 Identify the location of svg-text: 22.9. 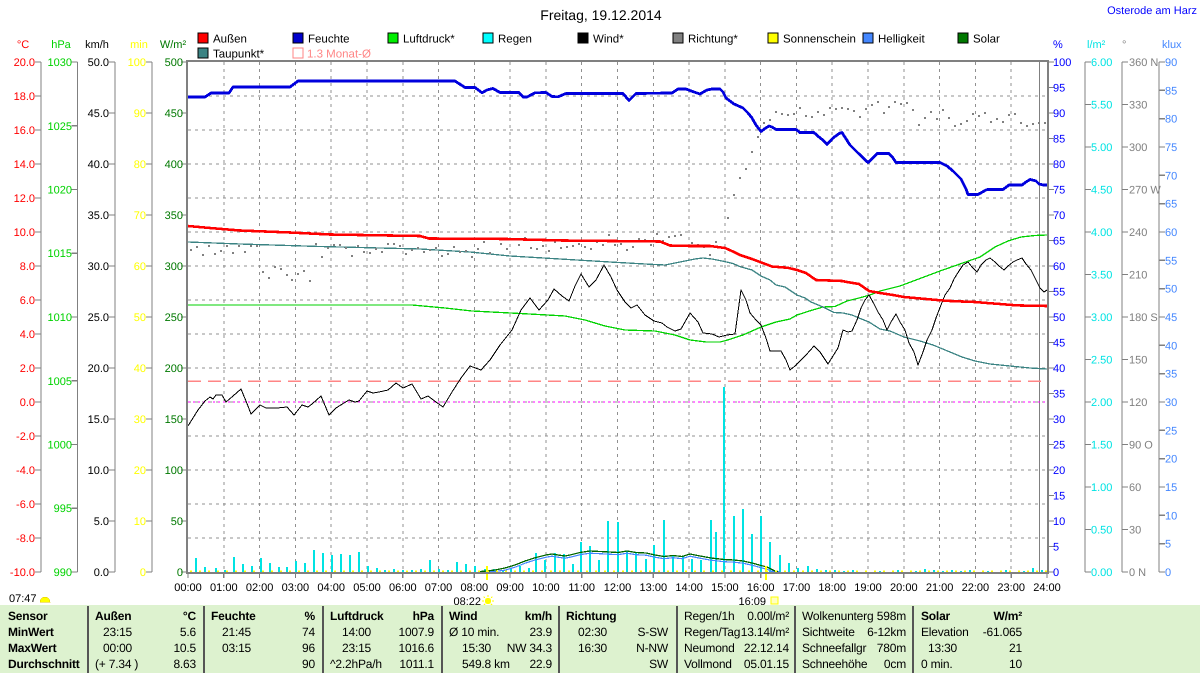
(540, 664).